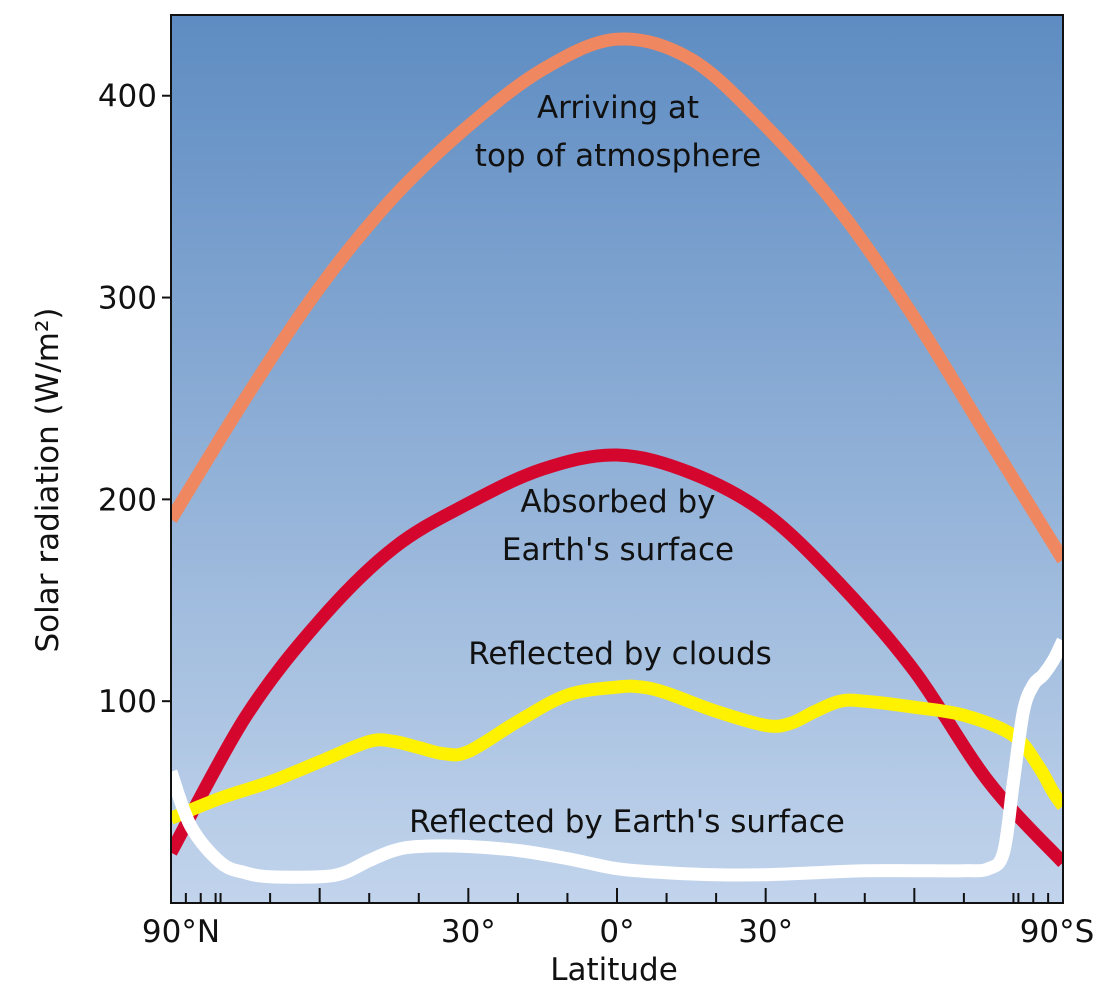 This screenshot has height=1000, width=1115. I want to click on label-reflected-clouds: Reflected by clouds, so click(620, 654).